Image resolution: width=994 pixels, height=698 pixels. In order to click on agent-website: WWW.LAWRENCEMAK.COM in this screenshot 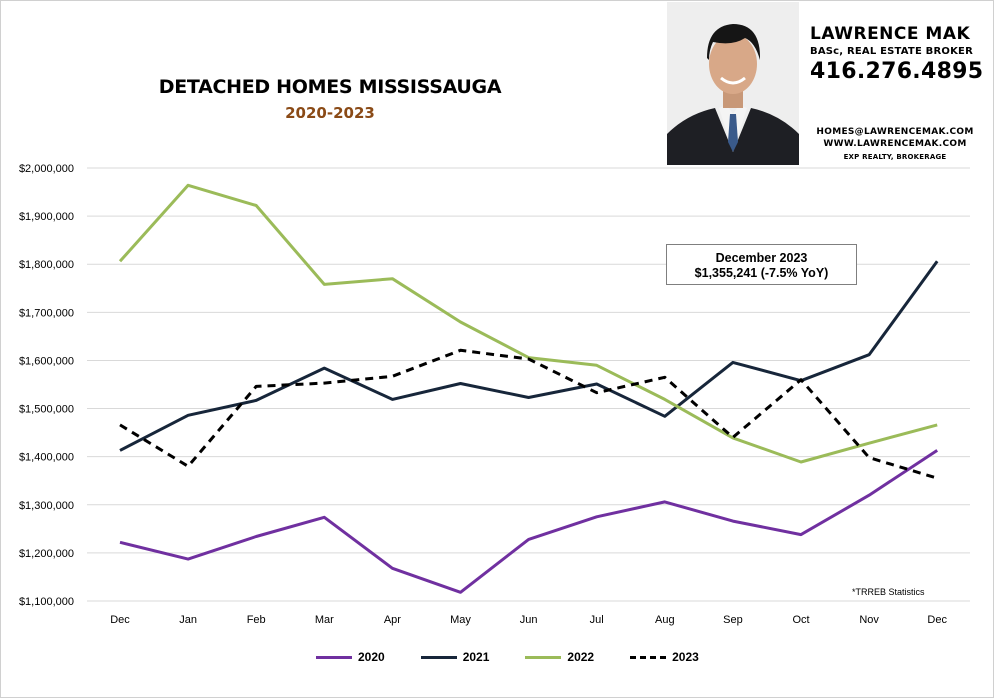, I will do `click(895, 144)`.